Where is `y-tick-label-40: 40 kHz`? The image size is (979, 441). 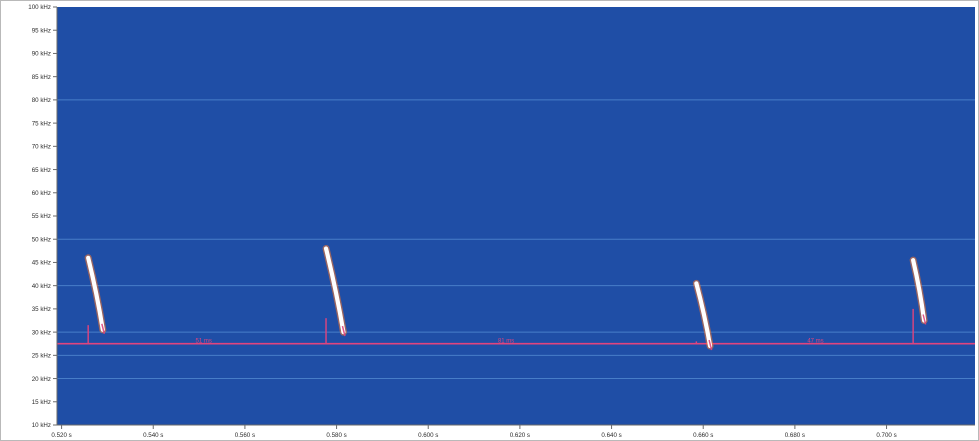 y-tick-label-40: 40 kHz is located at coordinates (41, 286).